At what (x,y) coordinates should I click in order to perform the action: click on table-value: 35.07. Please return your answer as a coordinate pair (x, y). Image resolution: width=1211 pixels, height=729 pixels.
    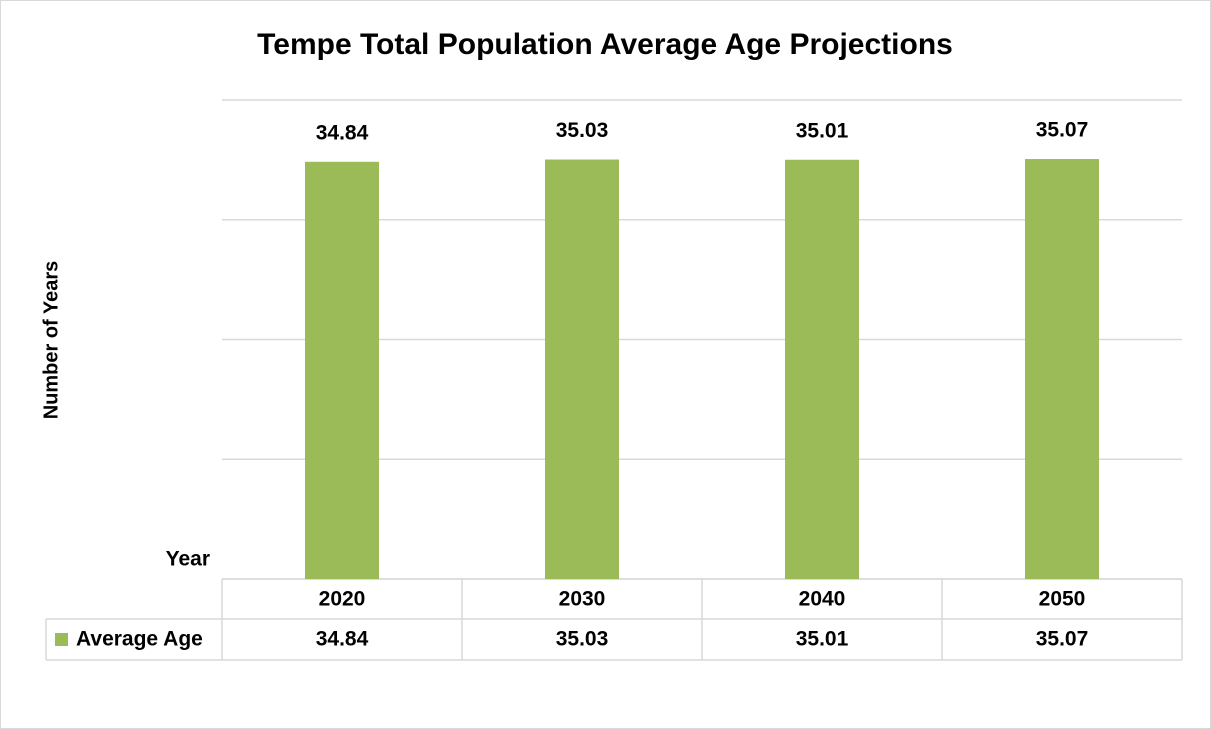
    Looking at the image, I should click on (1062, 639).